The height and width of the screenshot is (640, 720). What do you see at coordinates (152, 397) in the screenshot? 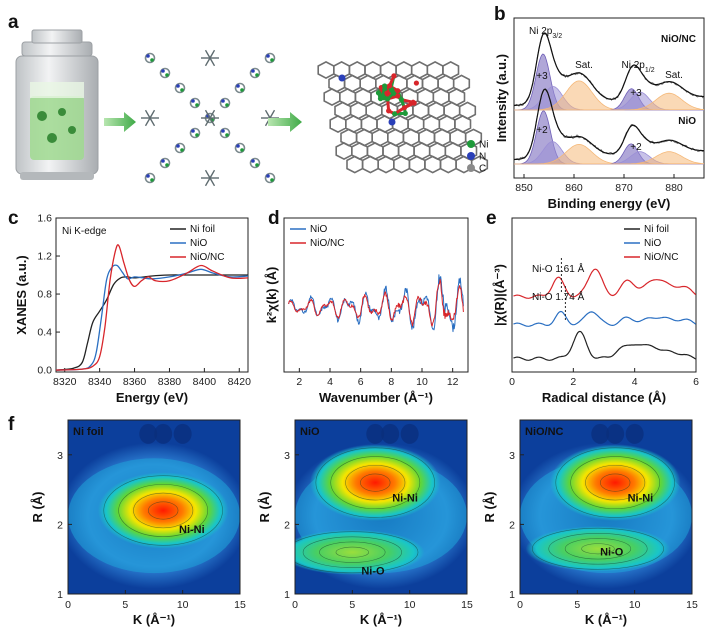
I see `x-axis-label: Energy (eV)` at bounding box center [152, 397].